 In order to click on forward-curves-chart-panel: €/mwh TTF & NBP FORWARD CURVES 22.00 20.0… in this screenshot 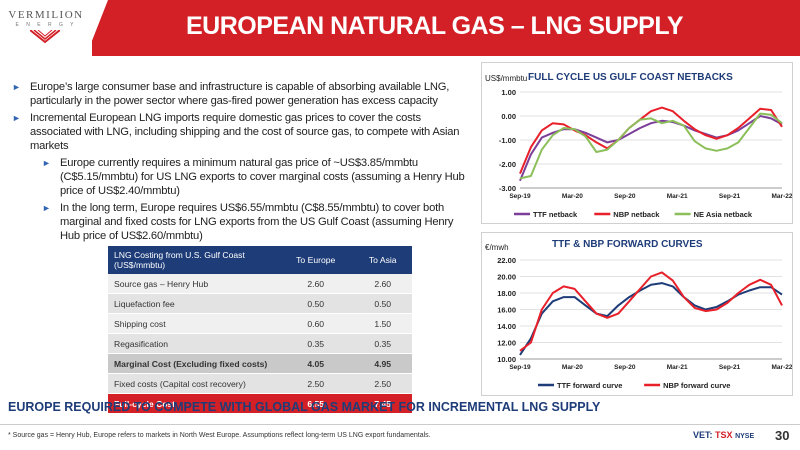, I will do `click(637, 314)`.